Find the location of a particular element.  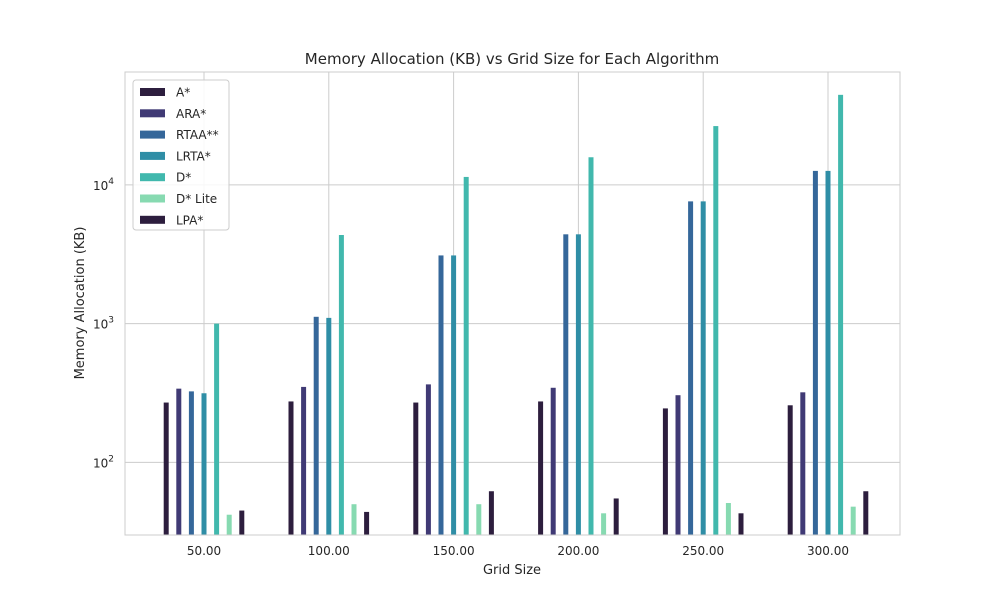

legend-label: LRTA* is located at coordinates (193, 156).